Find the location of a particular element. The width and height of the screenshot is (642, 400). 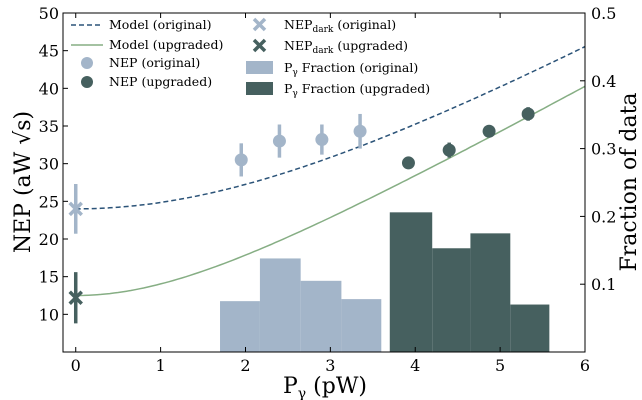

x-tick-label-6: 6 is located at coordinates (585, 365).